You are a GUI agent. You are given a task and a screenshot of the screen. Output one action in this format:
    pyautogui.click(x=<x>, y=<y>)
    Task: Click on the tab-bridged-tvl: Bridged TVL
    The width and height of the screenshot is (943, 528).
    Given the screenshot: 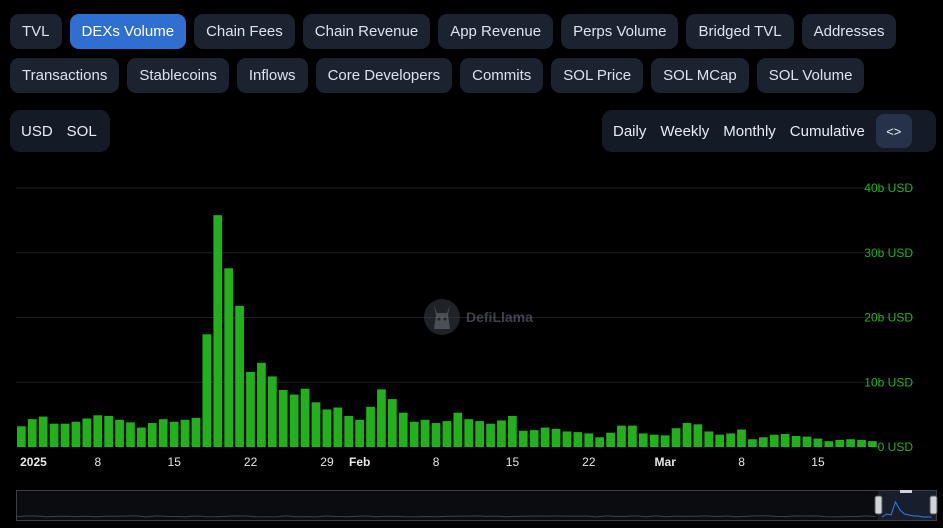 What is the action you would take?
    pyautogui.click(x=739, y=31)
    